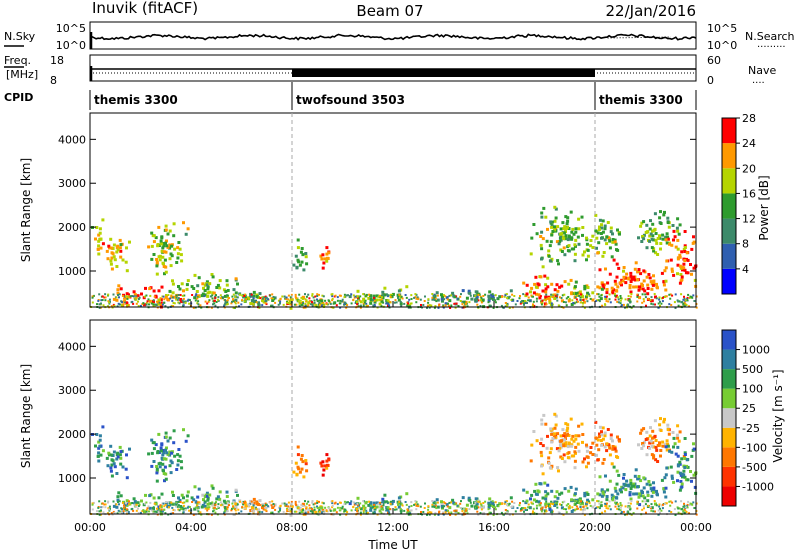  What do you see at coordinates (762, 70) in the screenshot?
I see `nave-label: Nave` at bounding box center [762, 70].